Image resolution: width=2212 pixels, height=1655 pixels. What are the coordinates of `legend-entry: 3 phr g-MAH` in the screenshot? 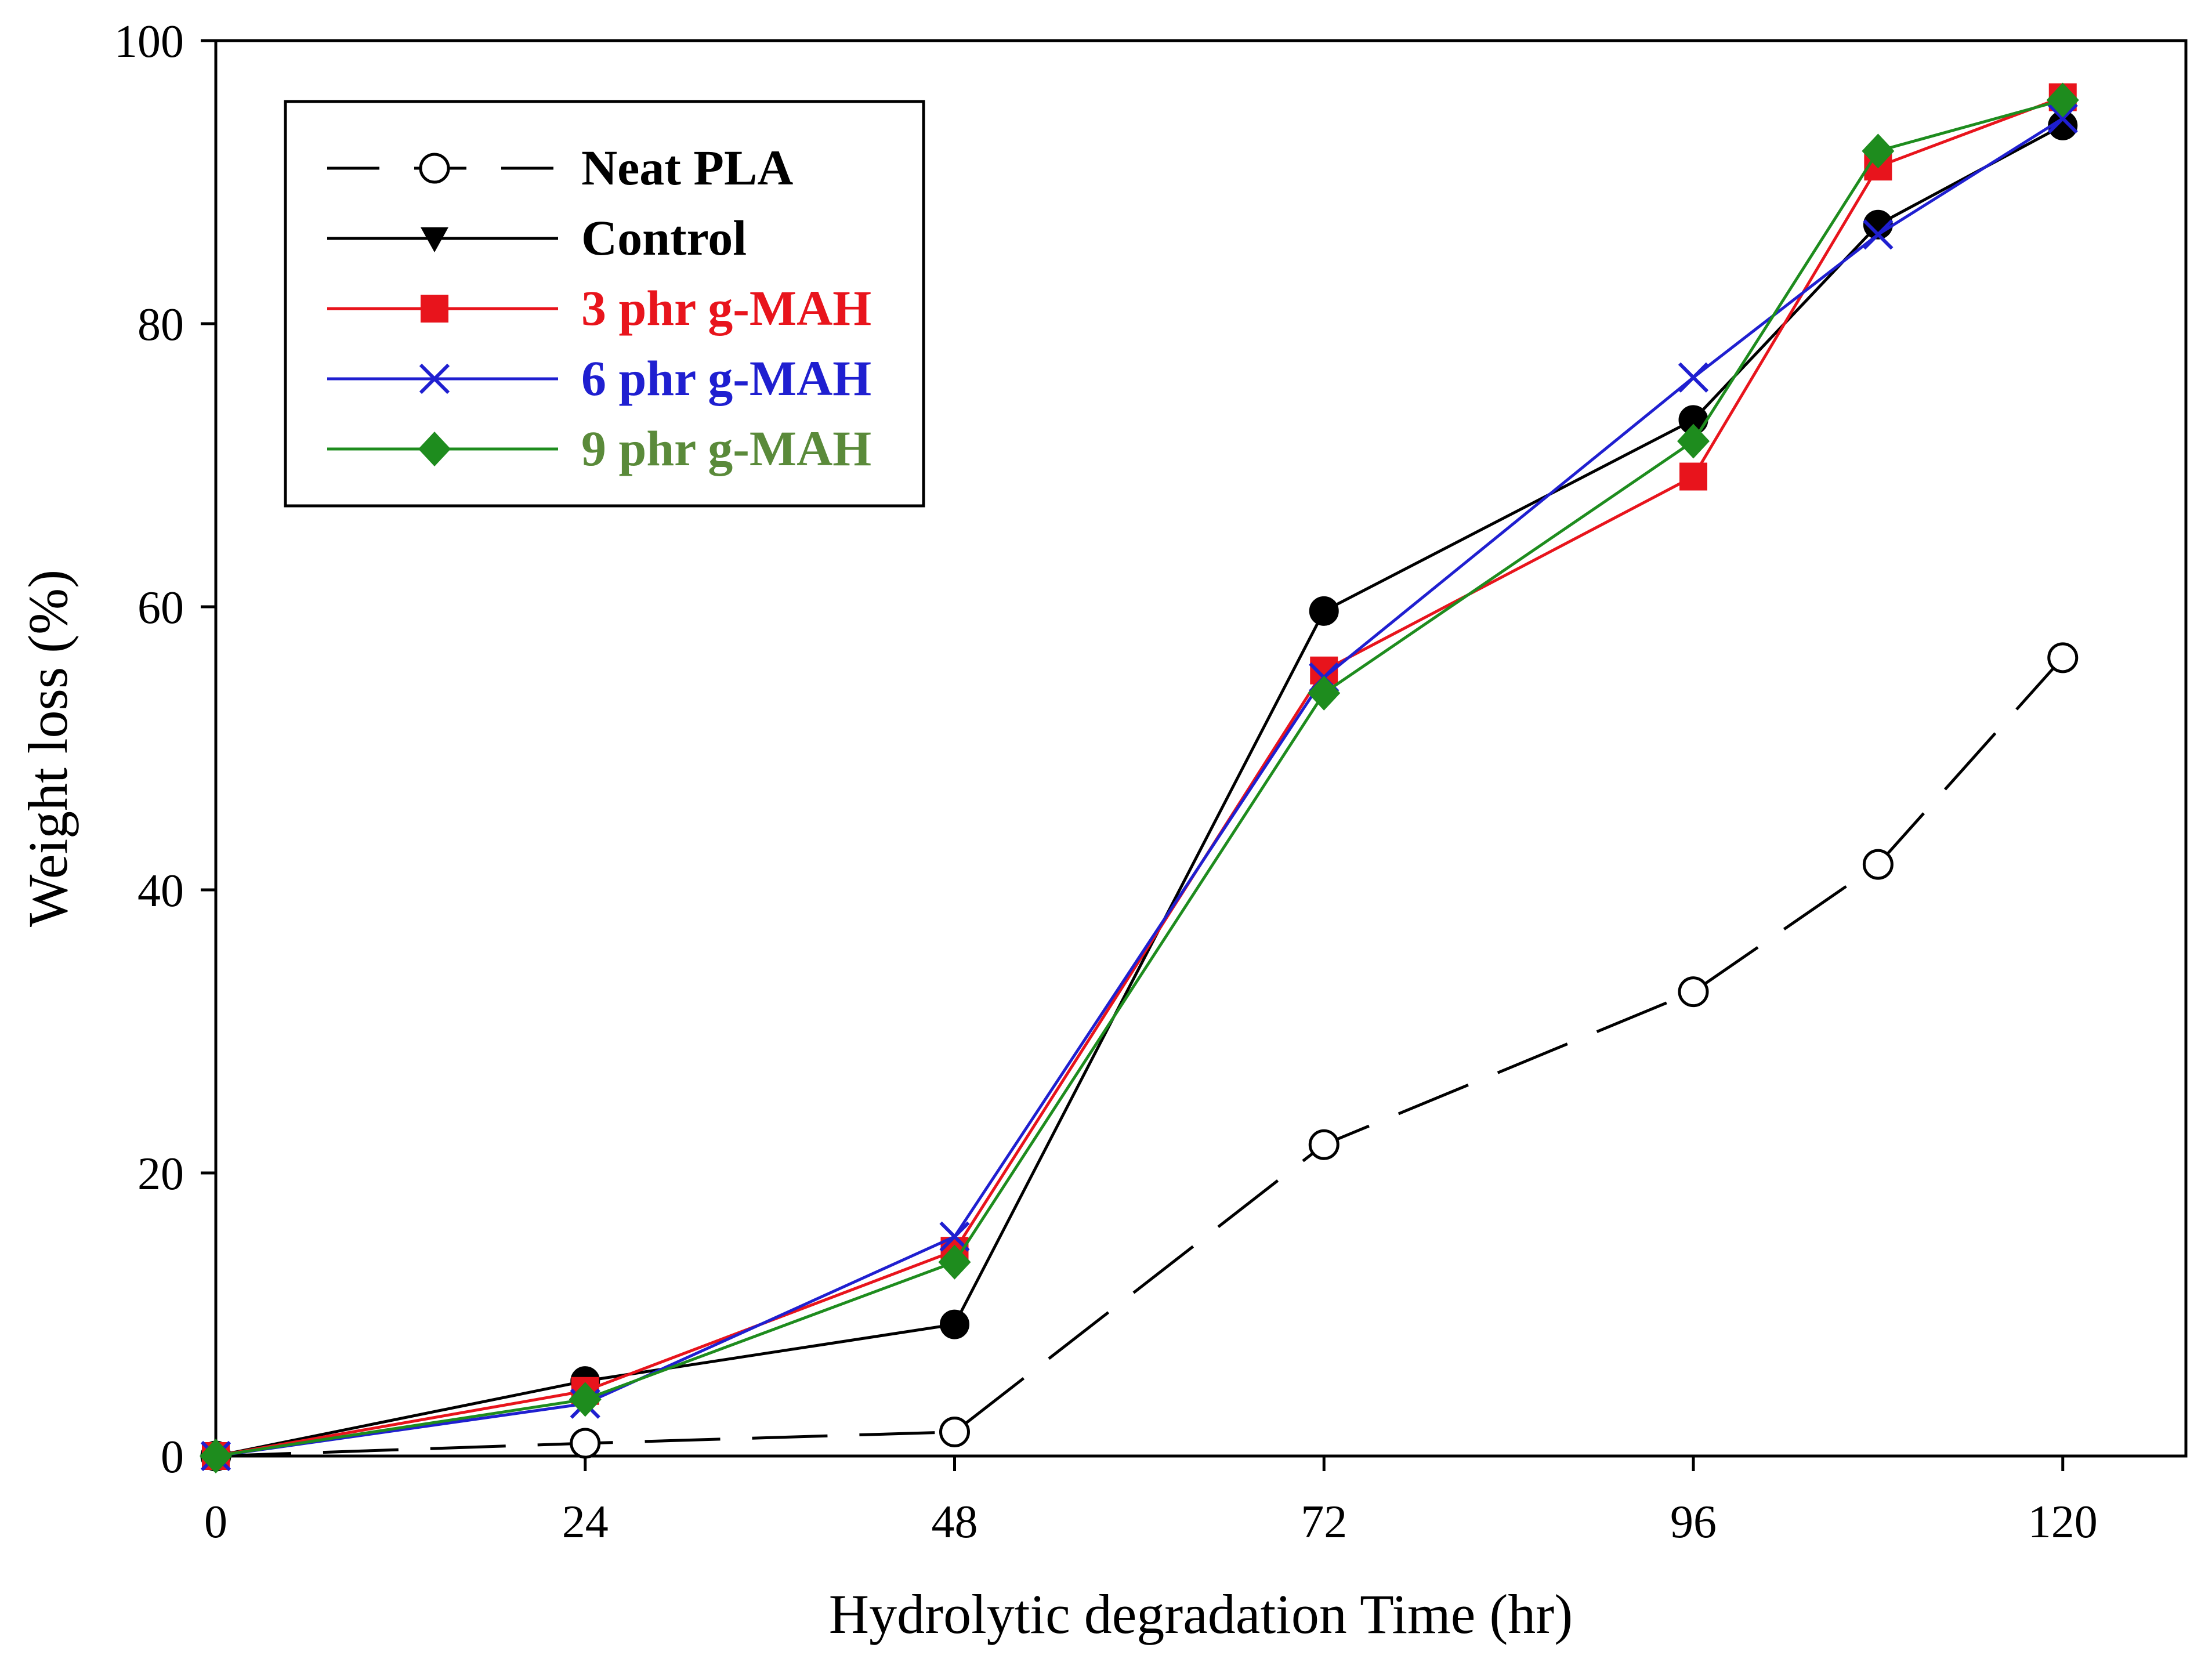 It's located at (599, 308).